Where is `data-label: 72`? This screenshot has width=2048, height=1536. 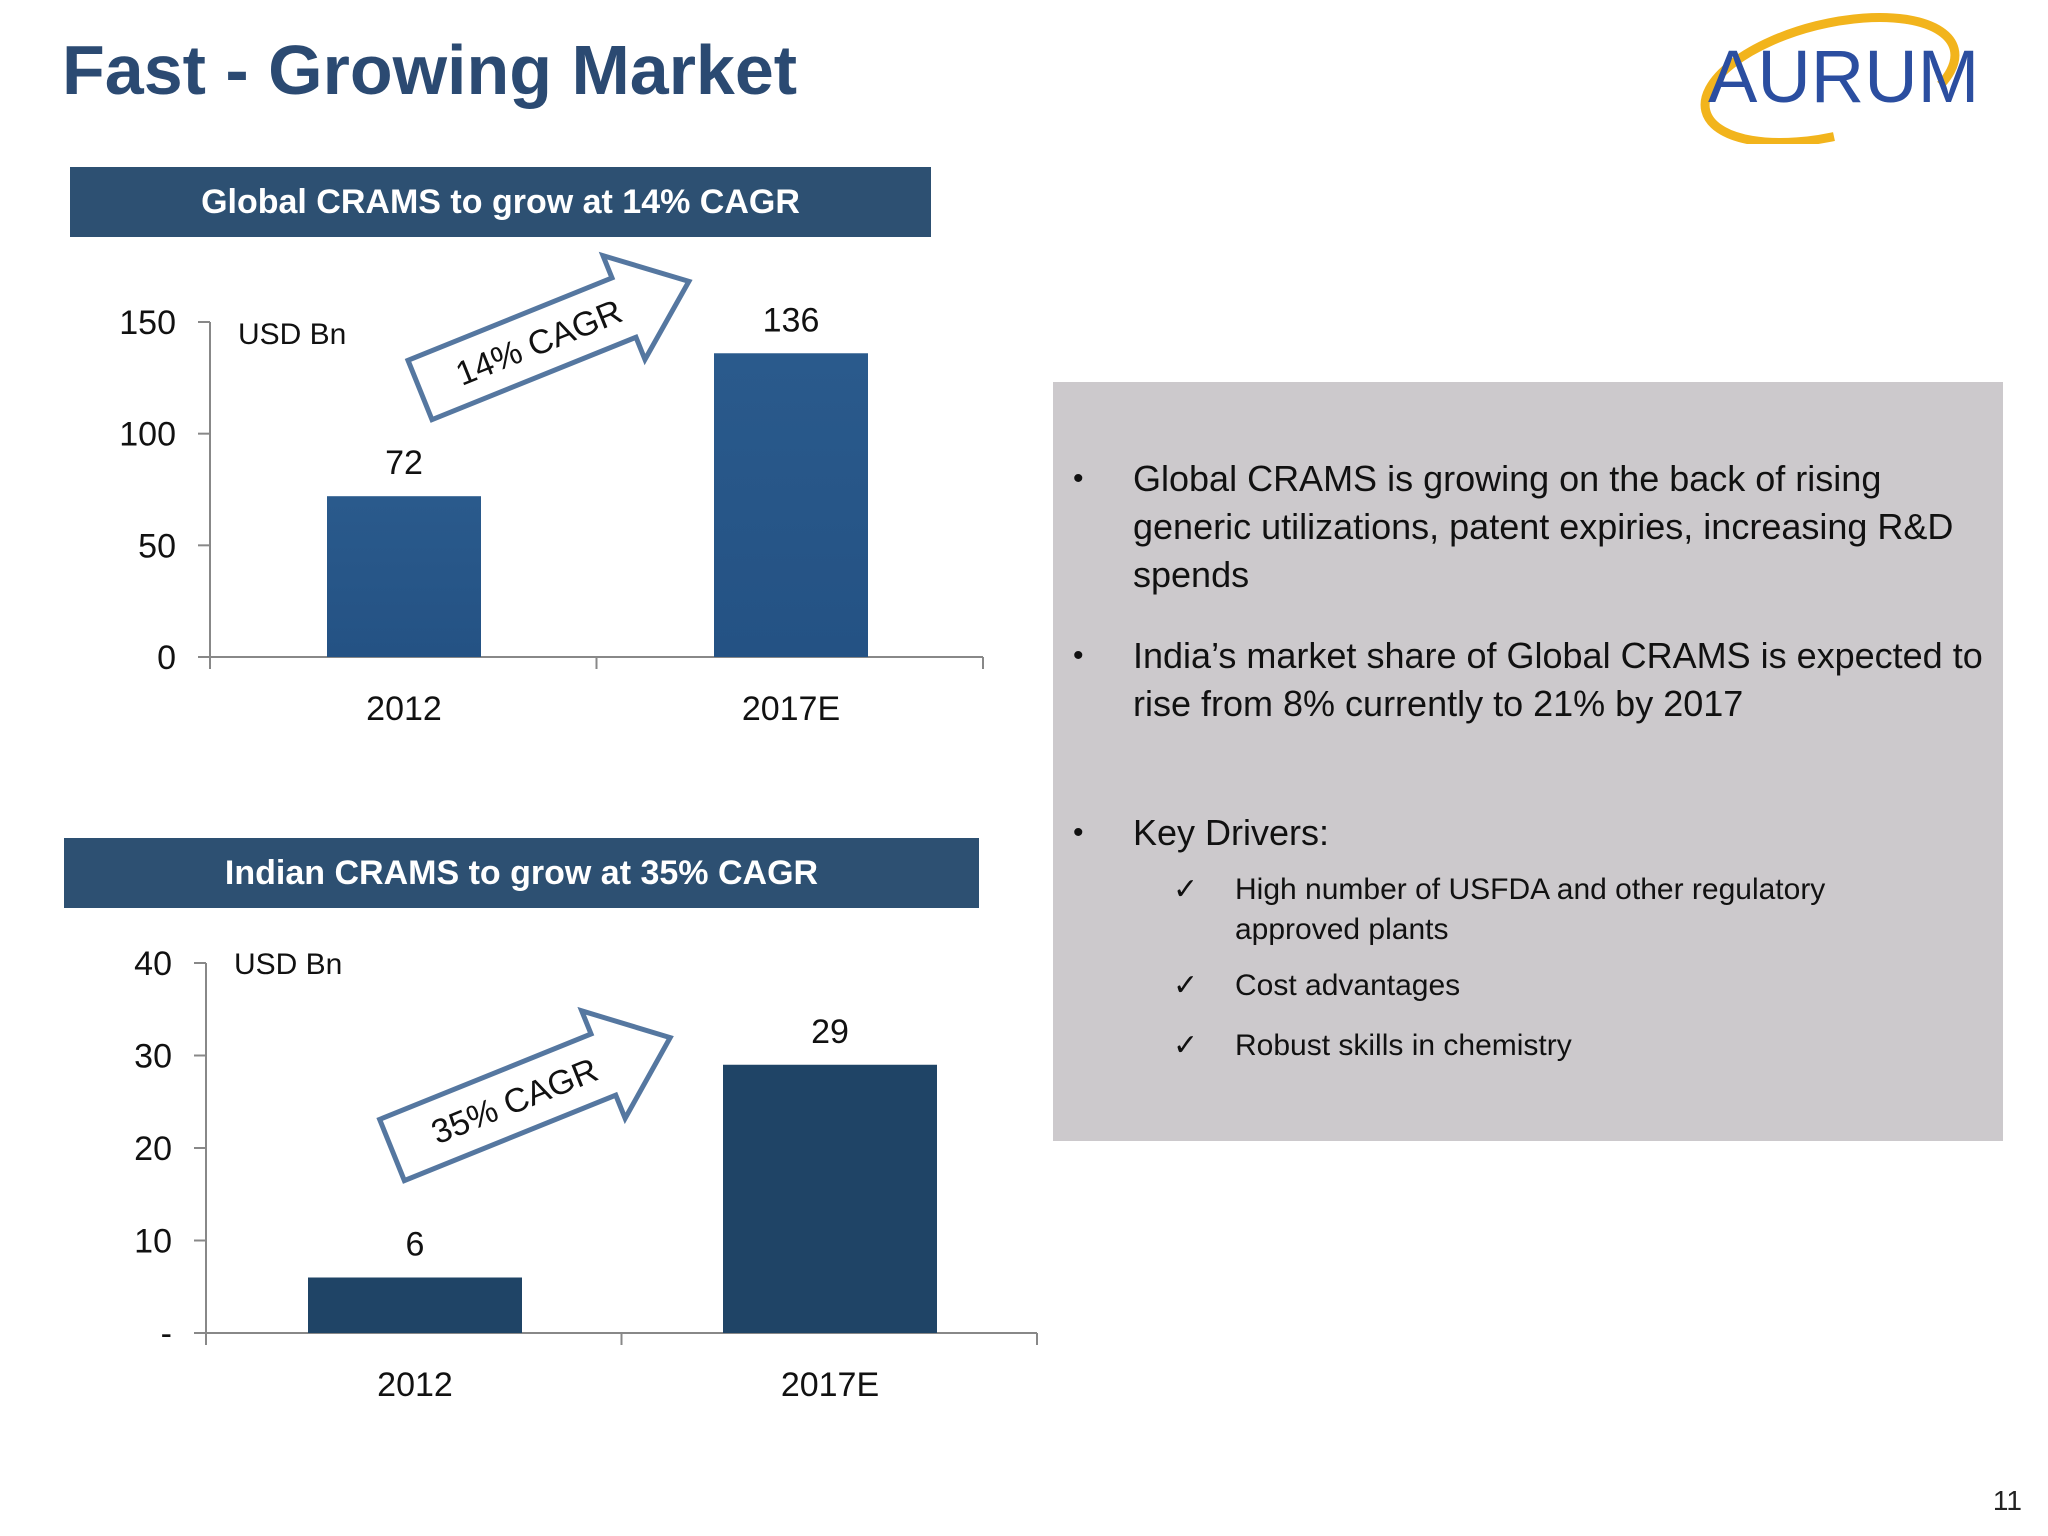
data-label: 72 is located at coordinates (404, 463).